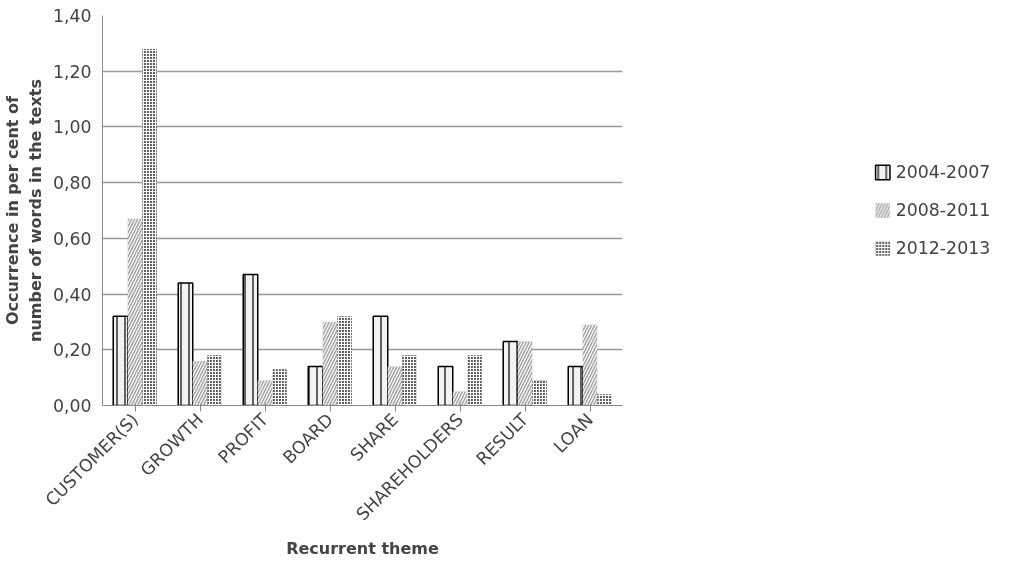 Image resolution: width=1032 pixels, height=585 pixels. I want to click on legend-label: 2004-2007, so click(943, 172).